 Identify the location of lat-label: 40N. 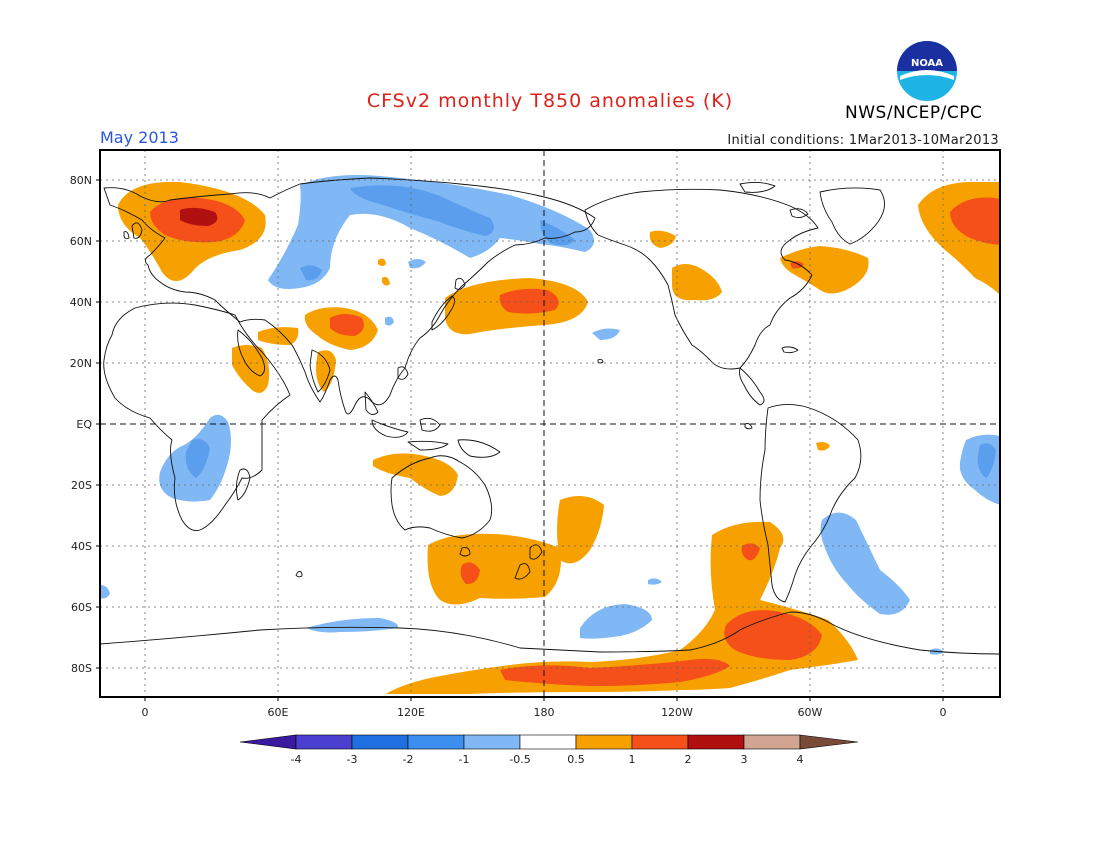
(81, 302).